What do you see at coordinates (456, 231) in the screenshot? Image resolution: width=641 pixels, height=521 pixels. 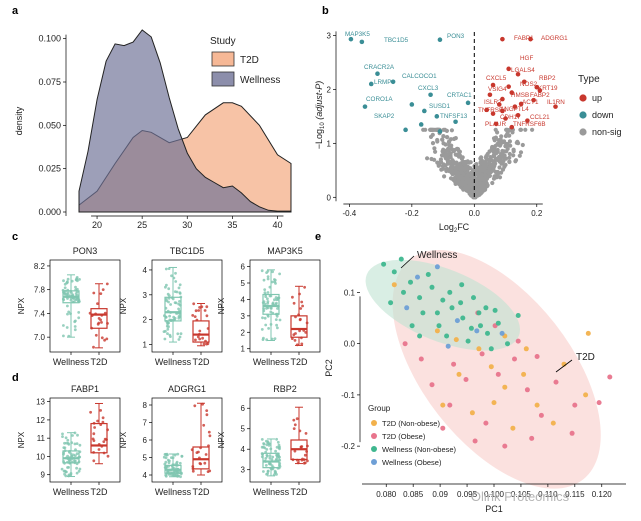 I see `volcano-x-label-sub: 2` at bounding box center [456, 231].